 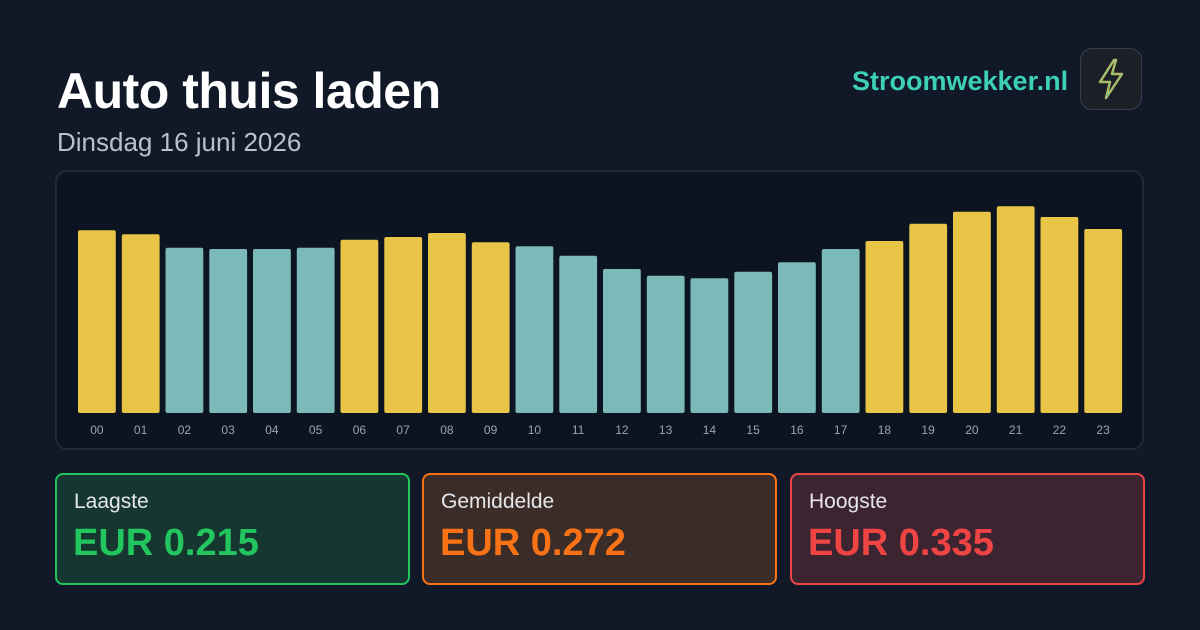 I want to click on x-tick-label-20: 20, so click(x=972, y=430).